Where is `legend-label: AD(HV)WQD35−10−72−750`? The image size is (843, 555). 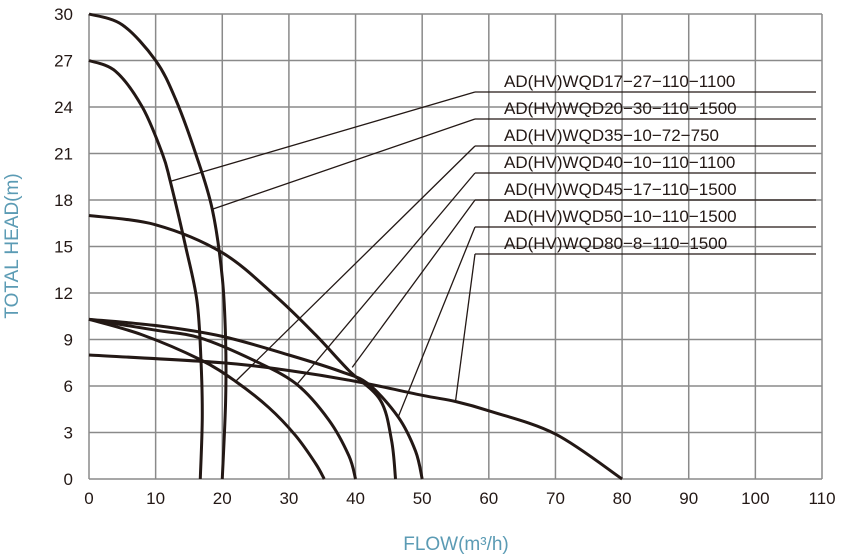
legend-label: AD(HV)WQD35−10−72−750 is located at coordinates (611, 135).